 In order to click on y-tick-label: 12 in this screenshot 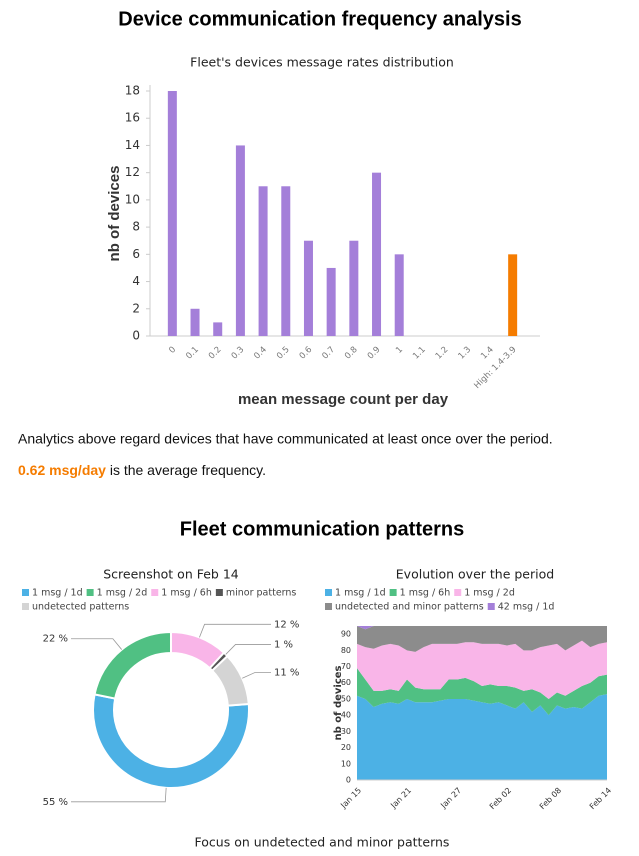, I will do `click(132, 172)`.